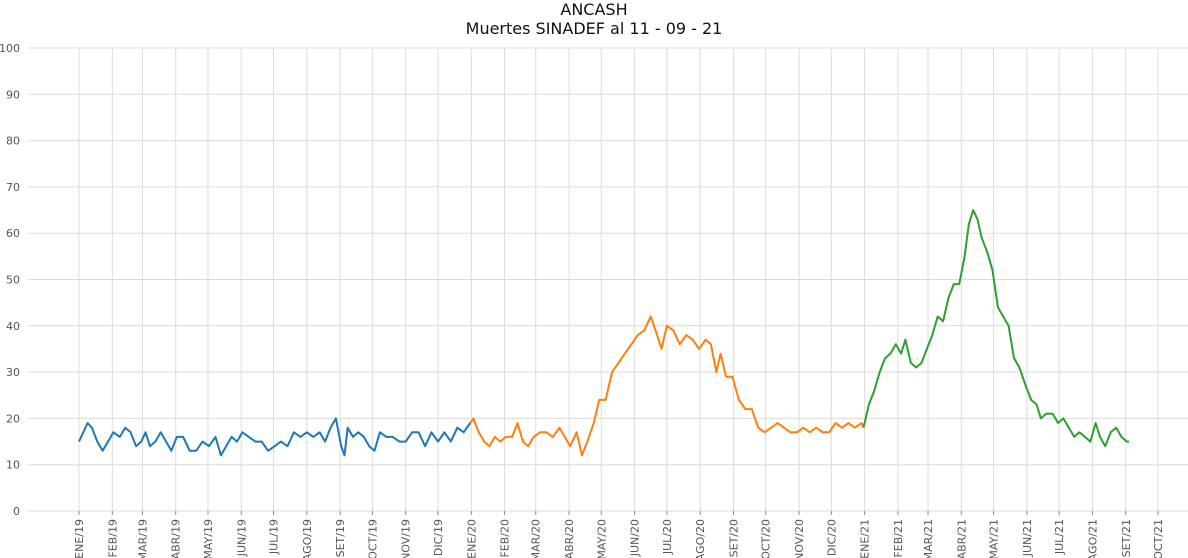  Describe the element at coordinates (536, 538) in the screenshot. I see `x-tick-label: MAR/20` at that location.